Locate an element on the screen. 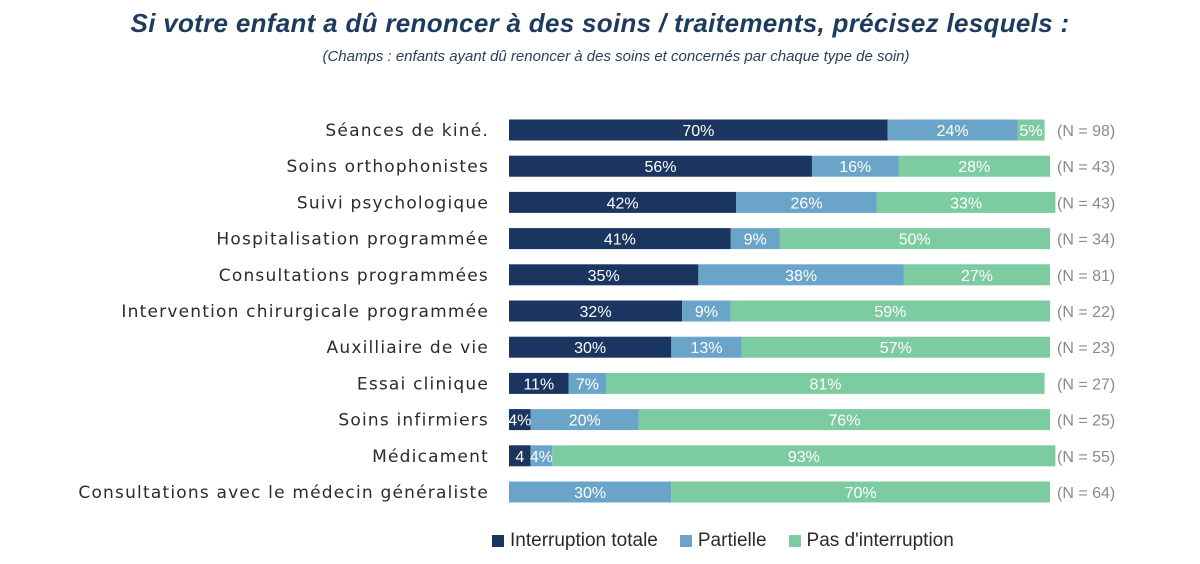 Image resolution: width=1200 pixels, height=564 pixels. data-label: 76% is located at coordinates (844, 421).